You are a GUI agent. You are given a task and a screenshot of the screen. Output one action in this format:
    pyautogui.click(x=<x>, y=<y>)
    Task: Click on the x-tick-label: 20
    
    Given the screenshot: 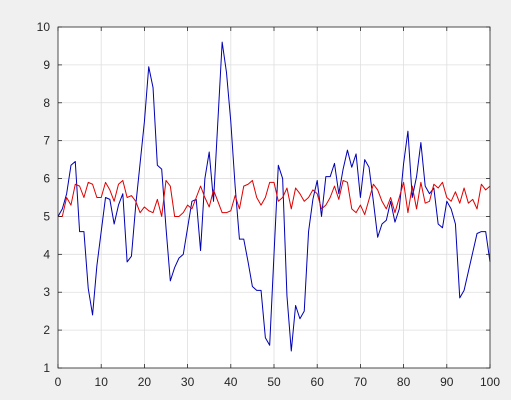 What is the action you would take?
    pyautogui.click(x=145, y=382)
    